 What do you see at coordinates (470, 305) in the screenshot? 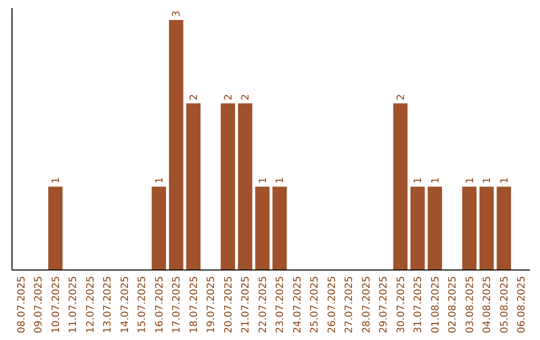
I see `x-tick-label: 03.08.2025` at bounding box center [470, 305].